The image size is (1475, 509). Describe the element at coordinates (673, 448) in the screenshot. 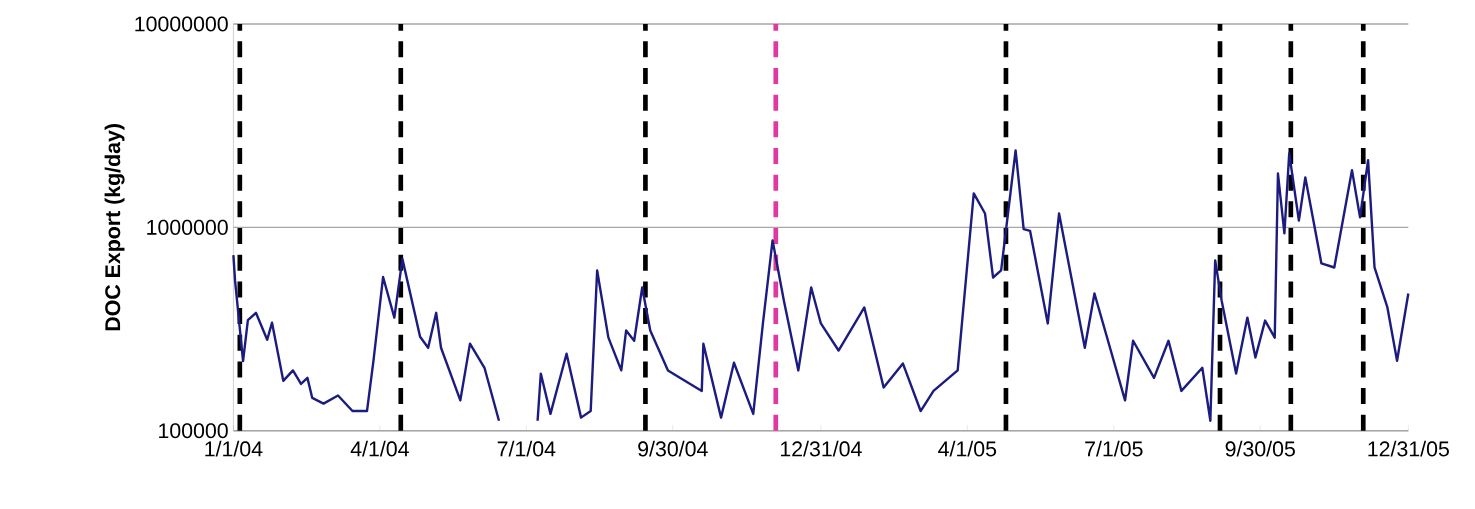

I see `x-tick-label: 9/30/04` at that location.